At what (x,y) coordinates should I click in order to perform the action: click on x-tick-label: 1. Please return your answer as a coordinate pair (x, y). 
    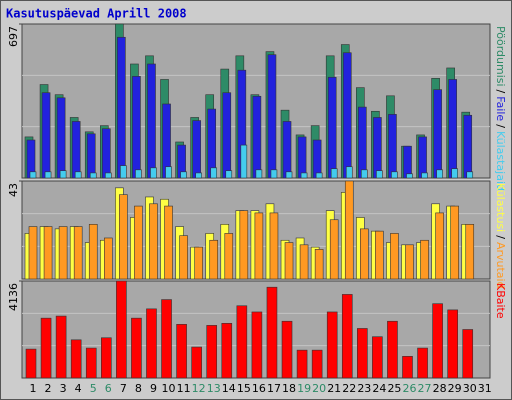
    Looking at the image, I should click on (33, 388).